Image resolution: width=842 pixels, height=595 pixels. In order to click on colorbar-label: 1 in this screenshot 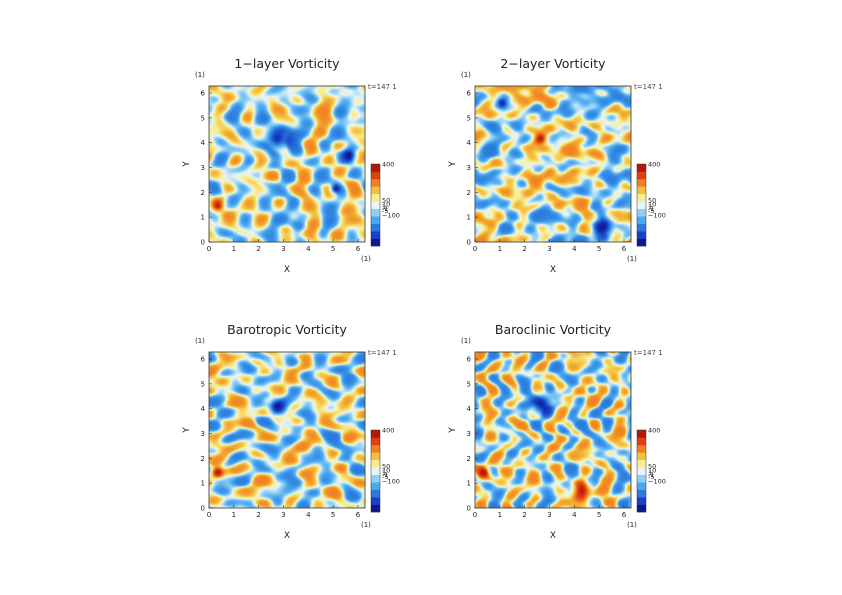, I will do `click(384, 473)`.